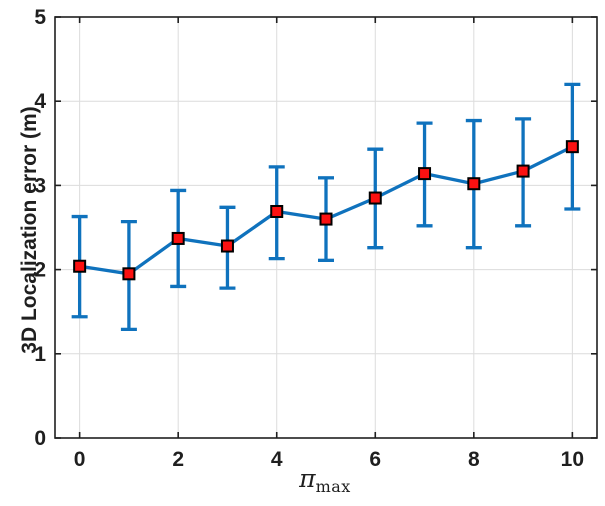  Describe the element at coordinates (474, 459) in the screenshot. I see `x-tick-label: 8` at that location.